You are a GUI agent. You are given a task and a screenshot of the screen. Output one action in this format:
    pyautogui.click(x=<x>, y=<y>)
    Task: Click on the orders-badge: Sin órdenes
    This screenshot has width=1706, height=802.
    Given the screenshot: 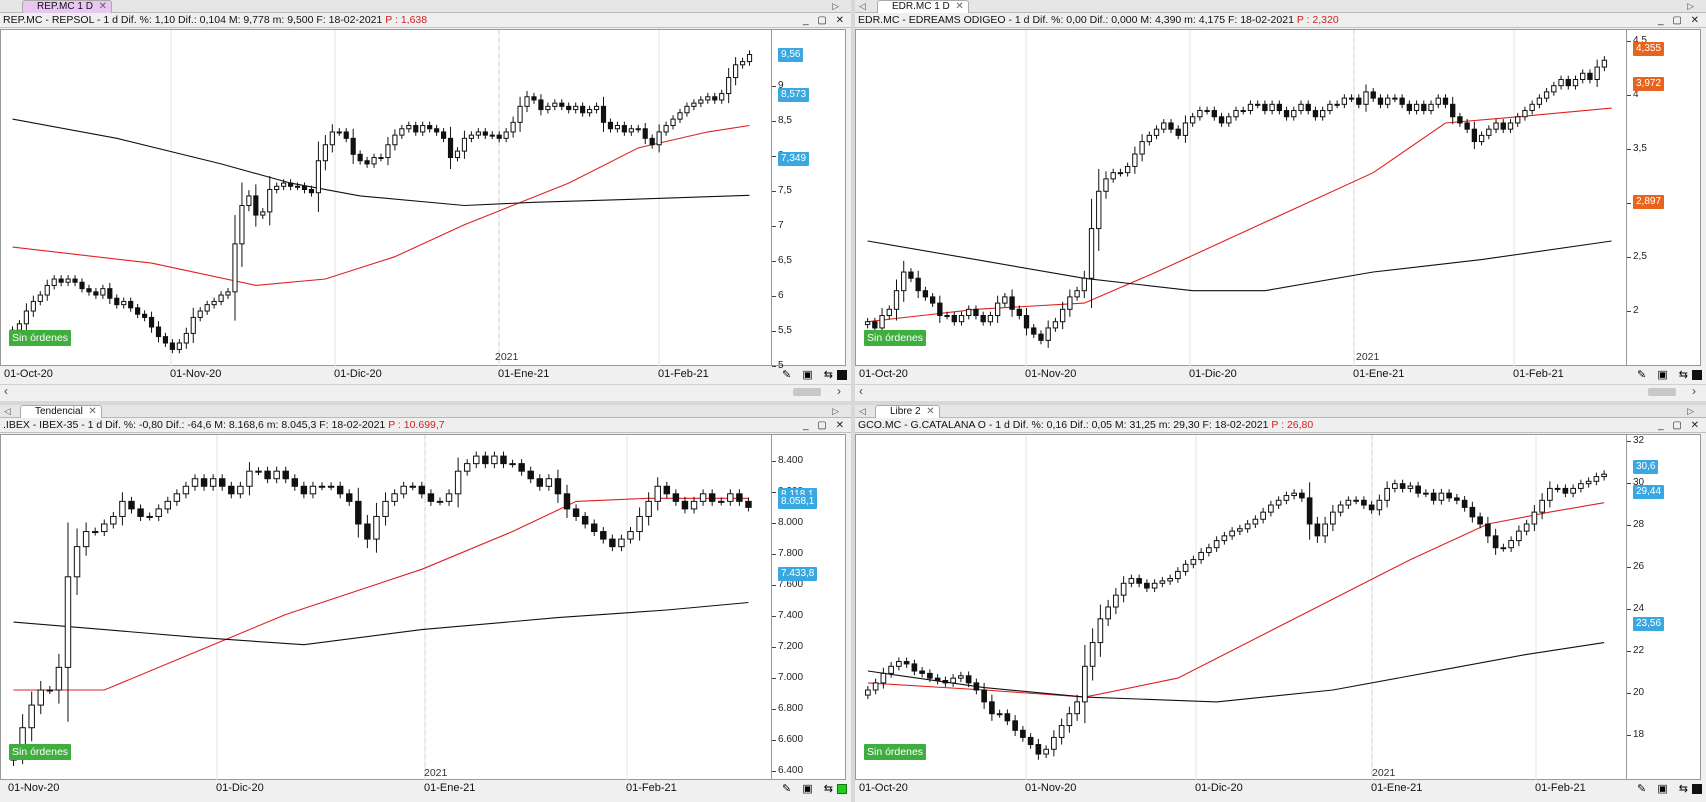 What is the action you would take?
    pyautogui.click(x=895, y=752)
    